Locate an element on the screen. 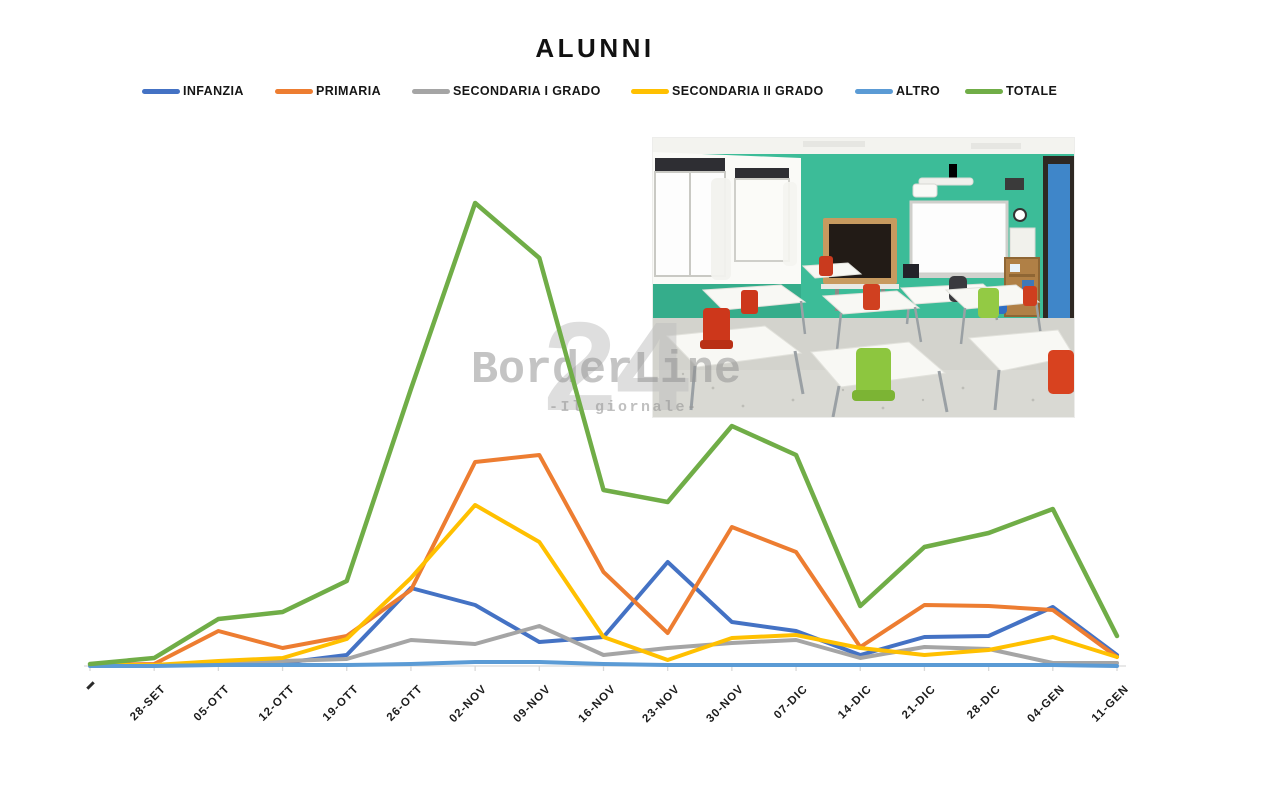  x-tick-label-04-gen: 04-GEN is located at coordinates (1046, 704).